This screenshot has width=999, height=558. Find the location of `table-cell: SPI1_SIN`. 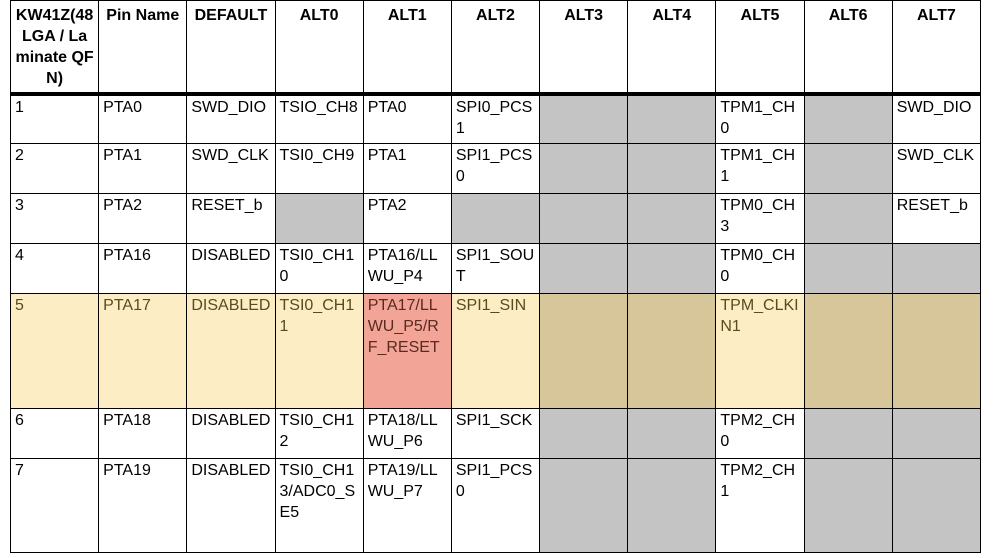

table-cell: SPI1_SIN is located at coordinates (495, 351).